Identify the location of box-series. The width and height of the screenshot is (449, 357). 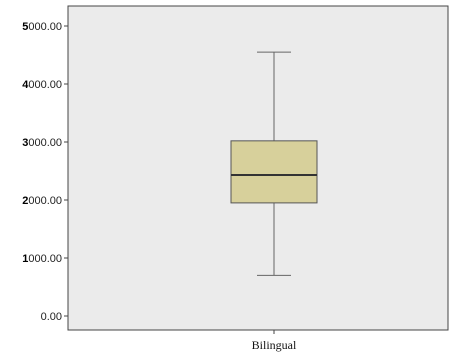
(274, 163).